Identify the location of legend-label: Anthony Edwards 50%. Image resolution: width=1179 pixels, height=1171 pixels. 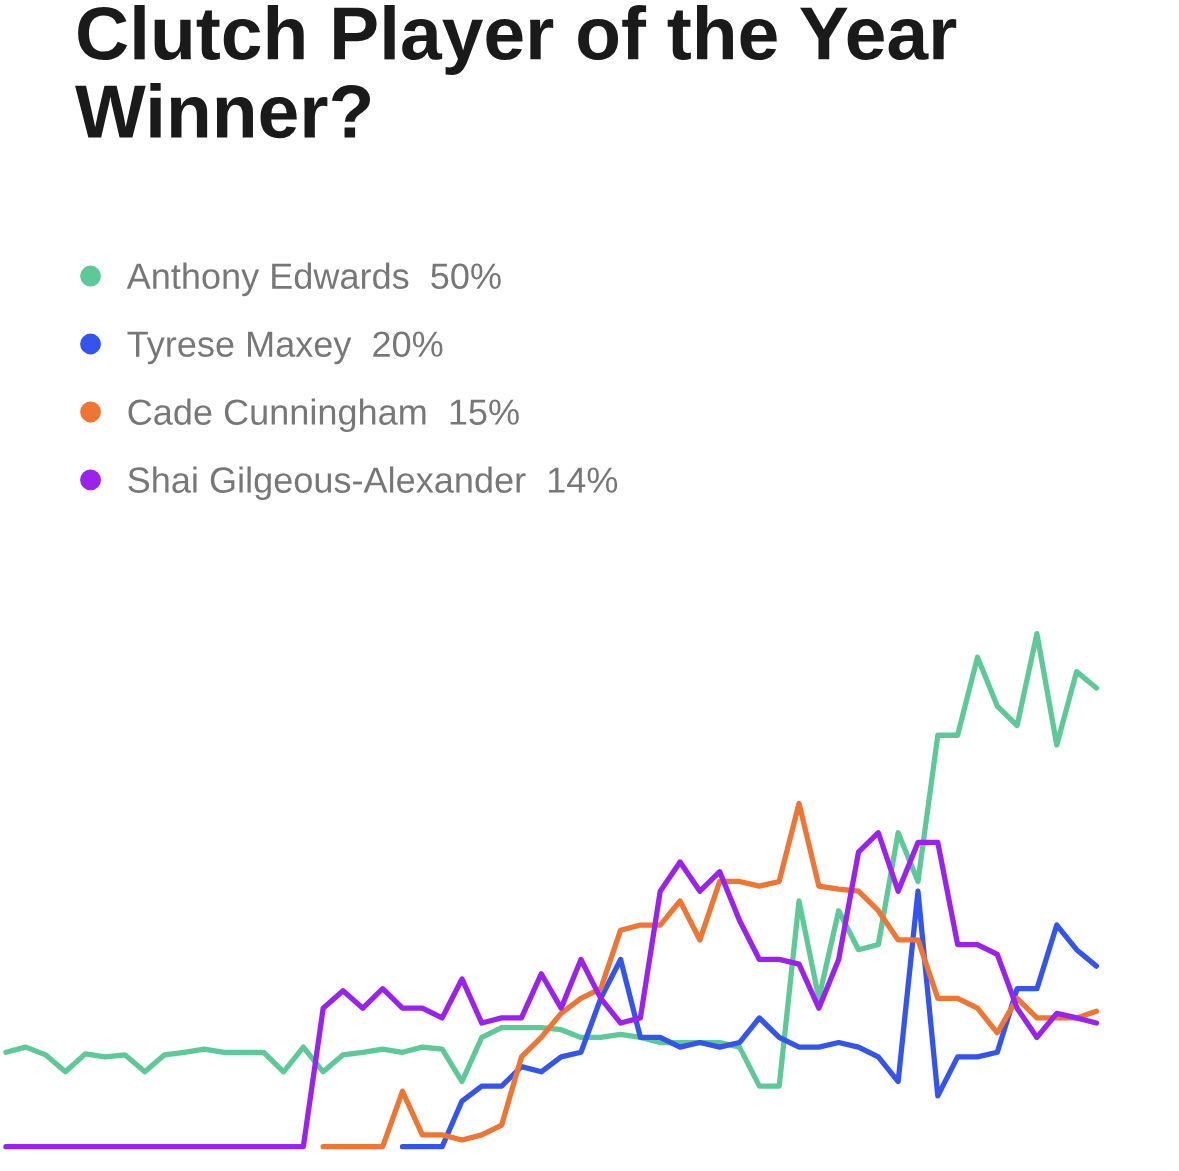
(313, 279).